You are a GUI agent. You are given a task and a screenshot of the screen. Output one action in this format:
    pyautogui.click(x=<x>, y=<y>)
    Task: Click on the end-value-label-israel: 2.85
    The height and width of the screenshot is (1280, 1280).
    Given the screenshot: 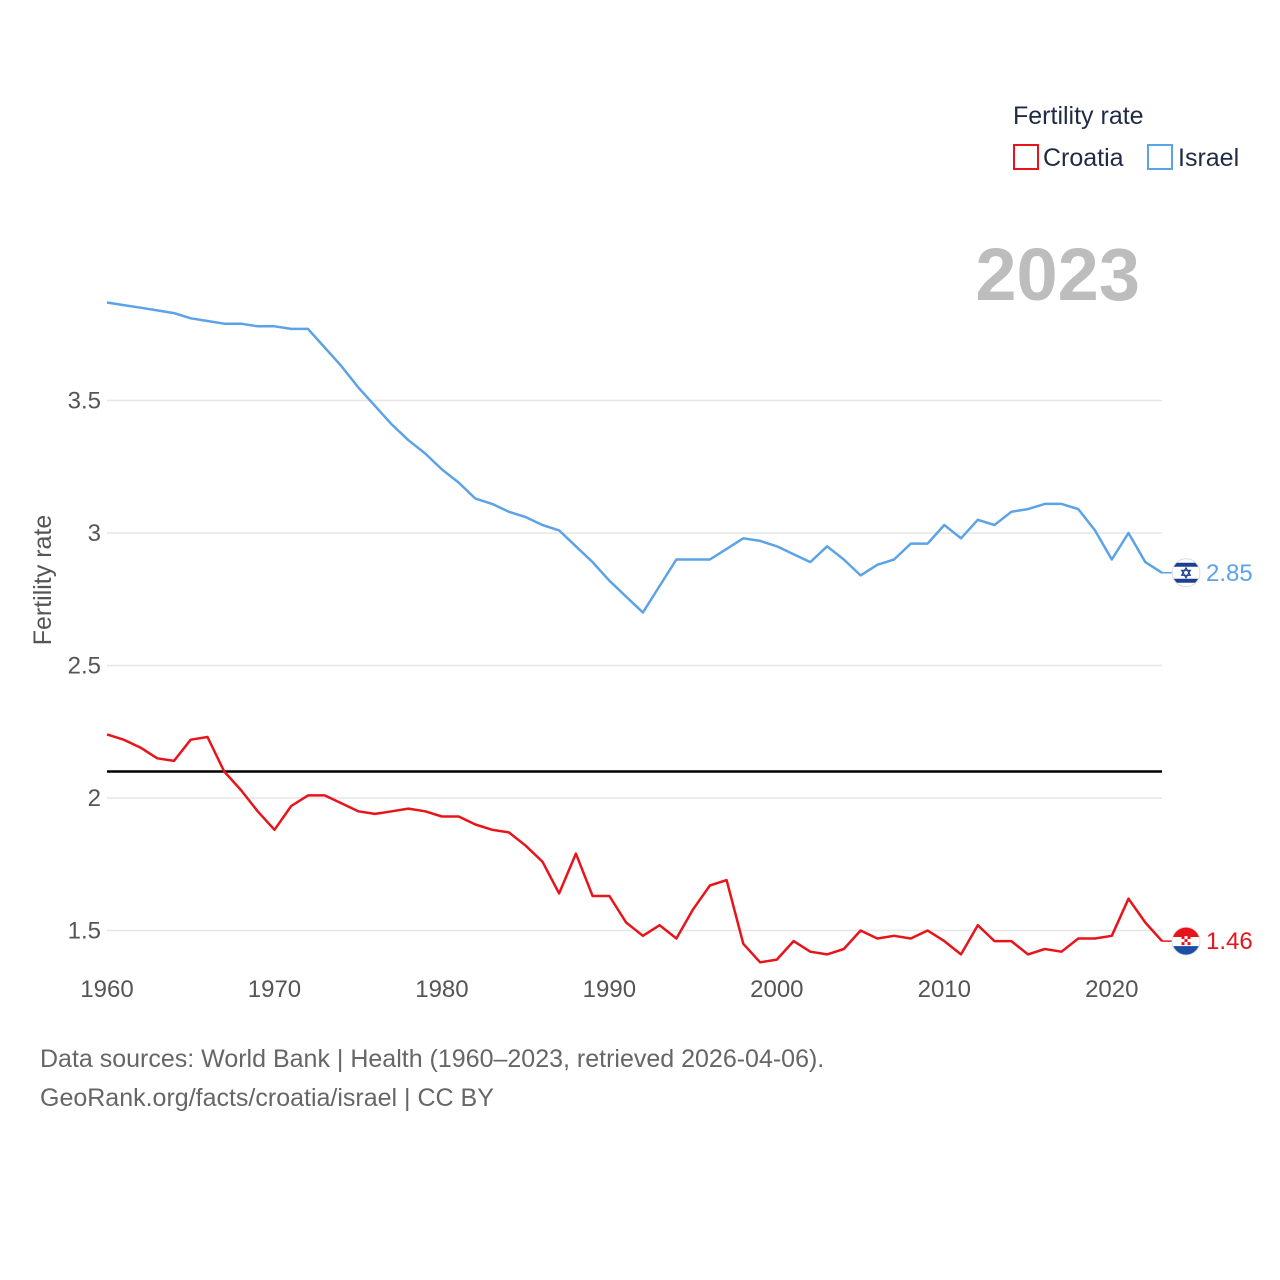 What is the action you would take?
    pyautogui.click(x=1229, y=573)
    